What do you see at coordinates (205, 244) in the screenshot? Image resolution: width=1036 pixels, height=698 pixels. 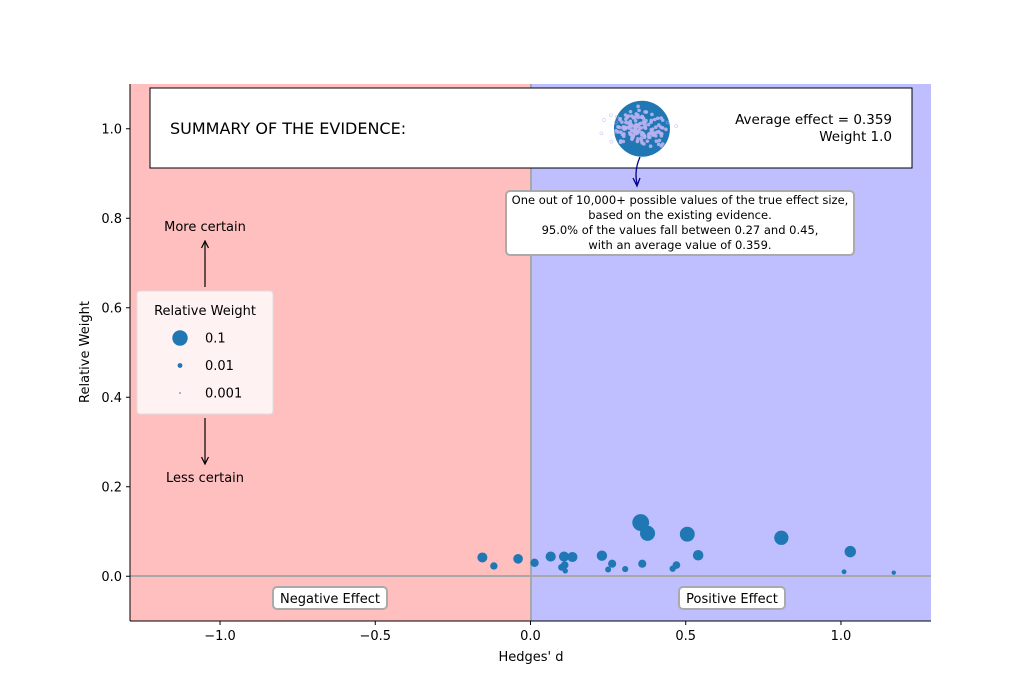 I see `more-certain-arrowhead` at bounding box center [205, 244].